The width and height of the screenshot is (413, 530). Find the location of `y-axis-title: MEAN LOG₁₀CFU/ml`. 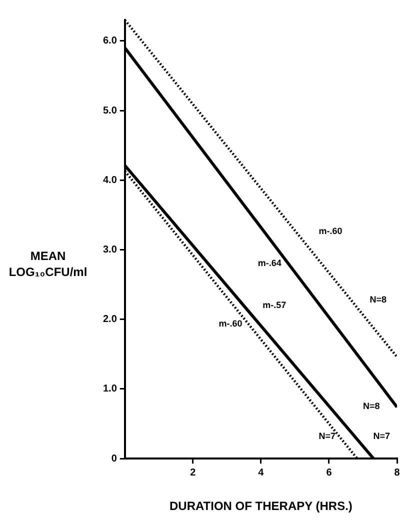

y-axis-title: MEAN LOG₁₀CFU/ml is located at coordinates (48, 264).